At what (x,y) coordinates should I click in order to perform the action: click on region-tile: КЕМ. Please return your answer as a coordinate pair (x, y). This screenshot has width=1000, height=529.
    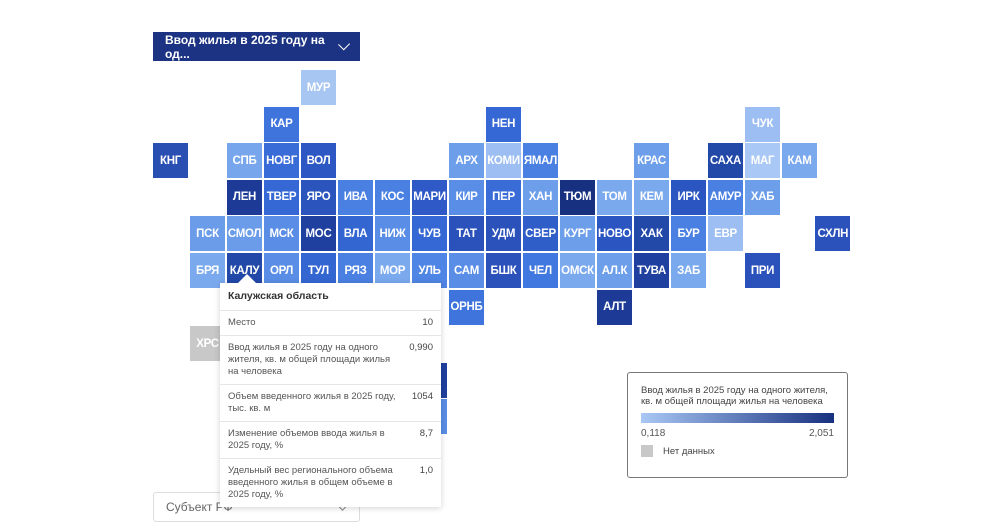
    Looking at the image, I should click on (651, 197).